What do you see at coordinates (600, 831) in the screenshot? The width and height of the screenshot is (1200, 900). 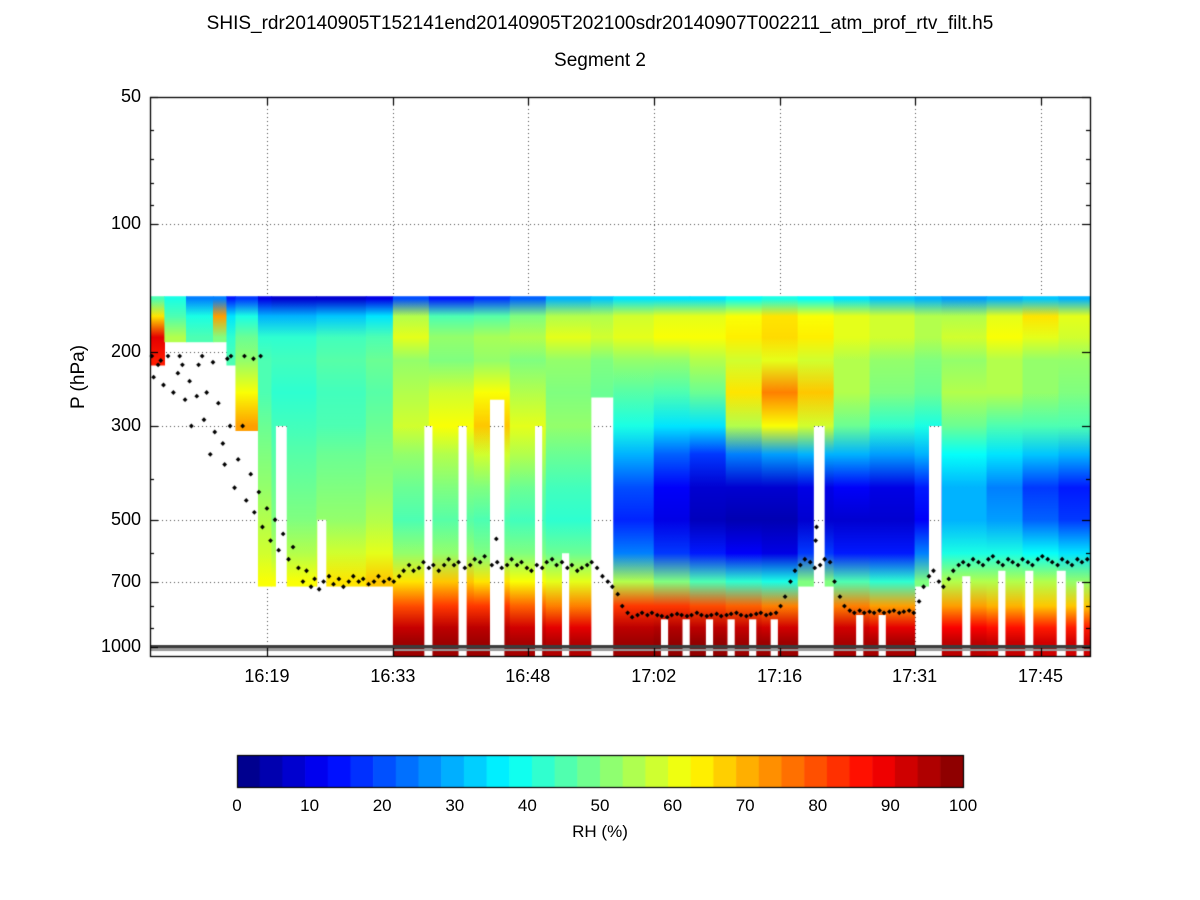 I see `colorbar-label: RH (%)` at bounding box center [600, 831].